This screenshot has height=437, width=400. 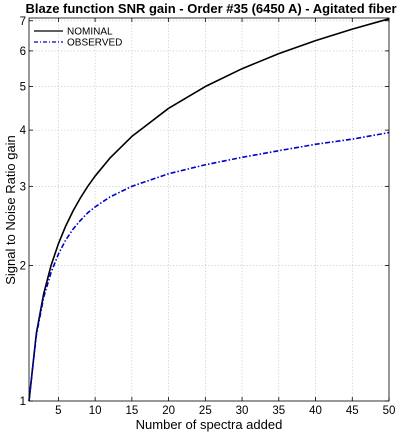 I want to click on x-tick-label: 30, so click(x=242, y=411).